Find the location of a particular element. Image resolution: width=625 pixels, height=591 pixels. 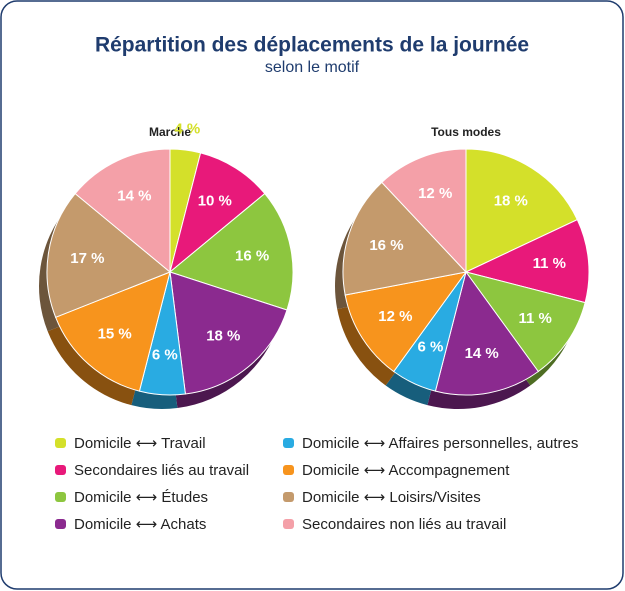

legend-label: Domicile ⟷ Loisirs/Visites is located at coordinates (391, 497).